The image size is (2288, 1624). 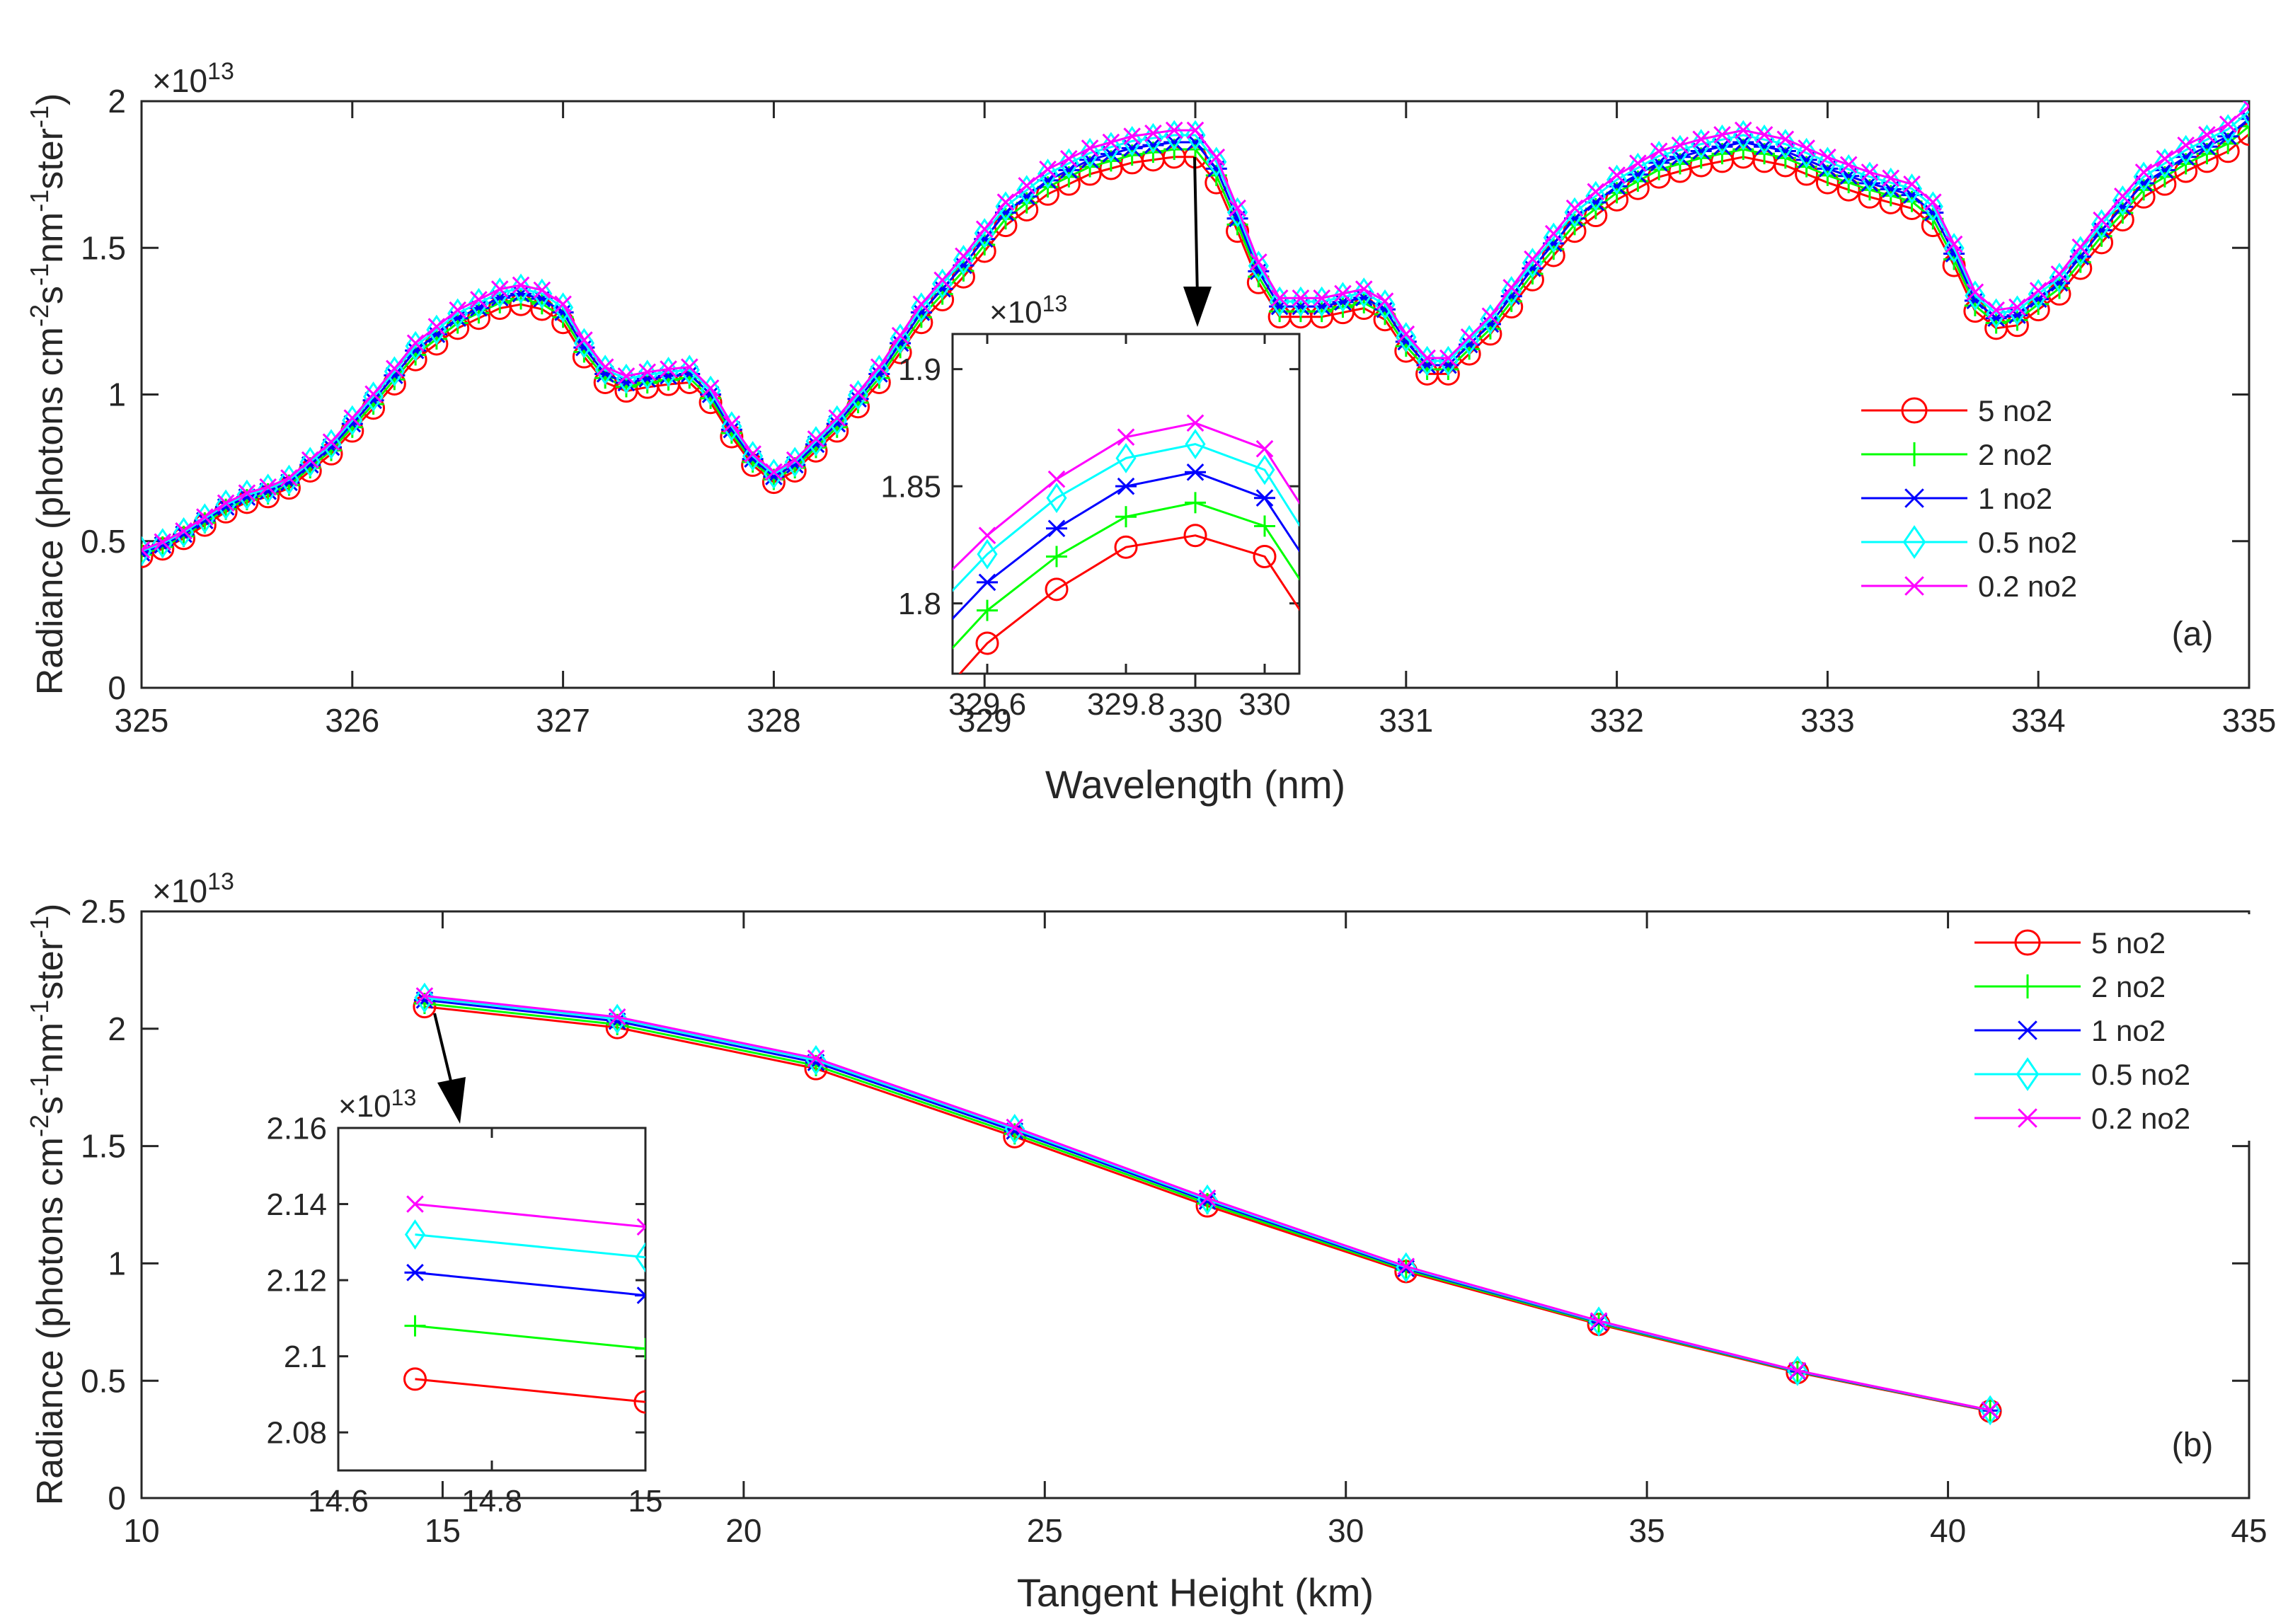 What do you see at coordinates (1264, 704) in the screenshot?
I see `panel-a-inset-x-tick-label: 330` at bounding box center [1264, 704].